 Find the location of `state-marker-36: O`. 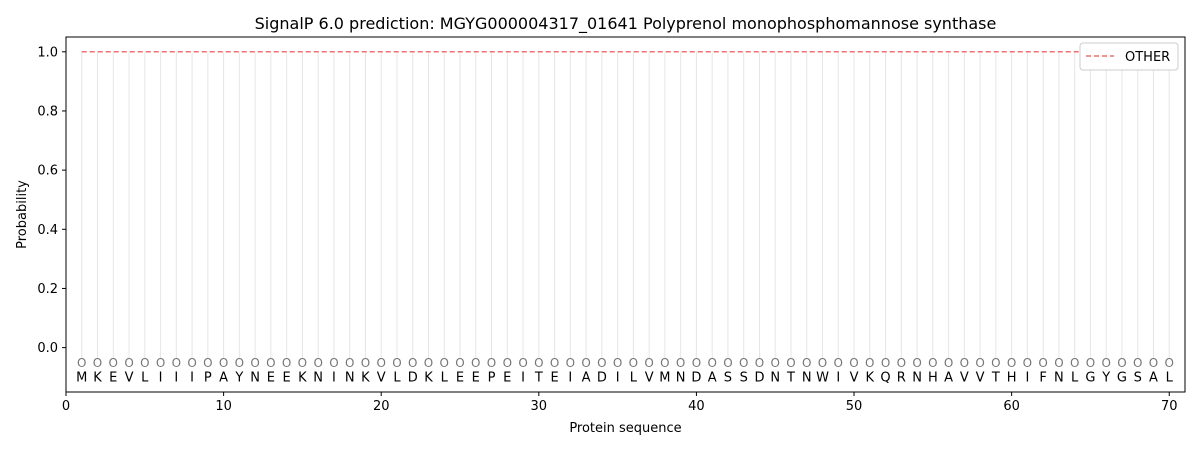

state-marker-36: O is located at coordinates (633, 363).